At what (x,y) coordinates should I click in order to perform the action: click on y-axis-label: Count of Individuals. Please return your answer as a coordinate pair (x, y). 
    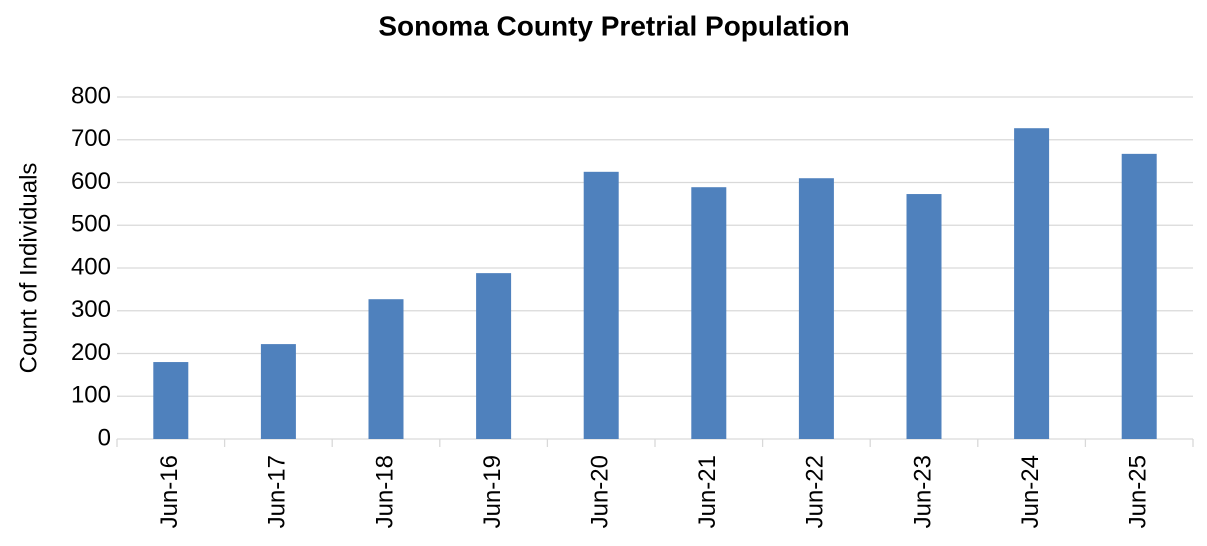
    Looking at the image, I should click on (28, 268).